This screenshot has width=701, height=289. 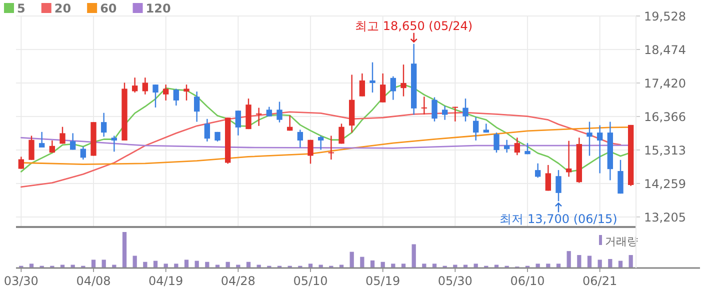 I want to click on x-tick-label: 04/28, so click(x=238, y=281).